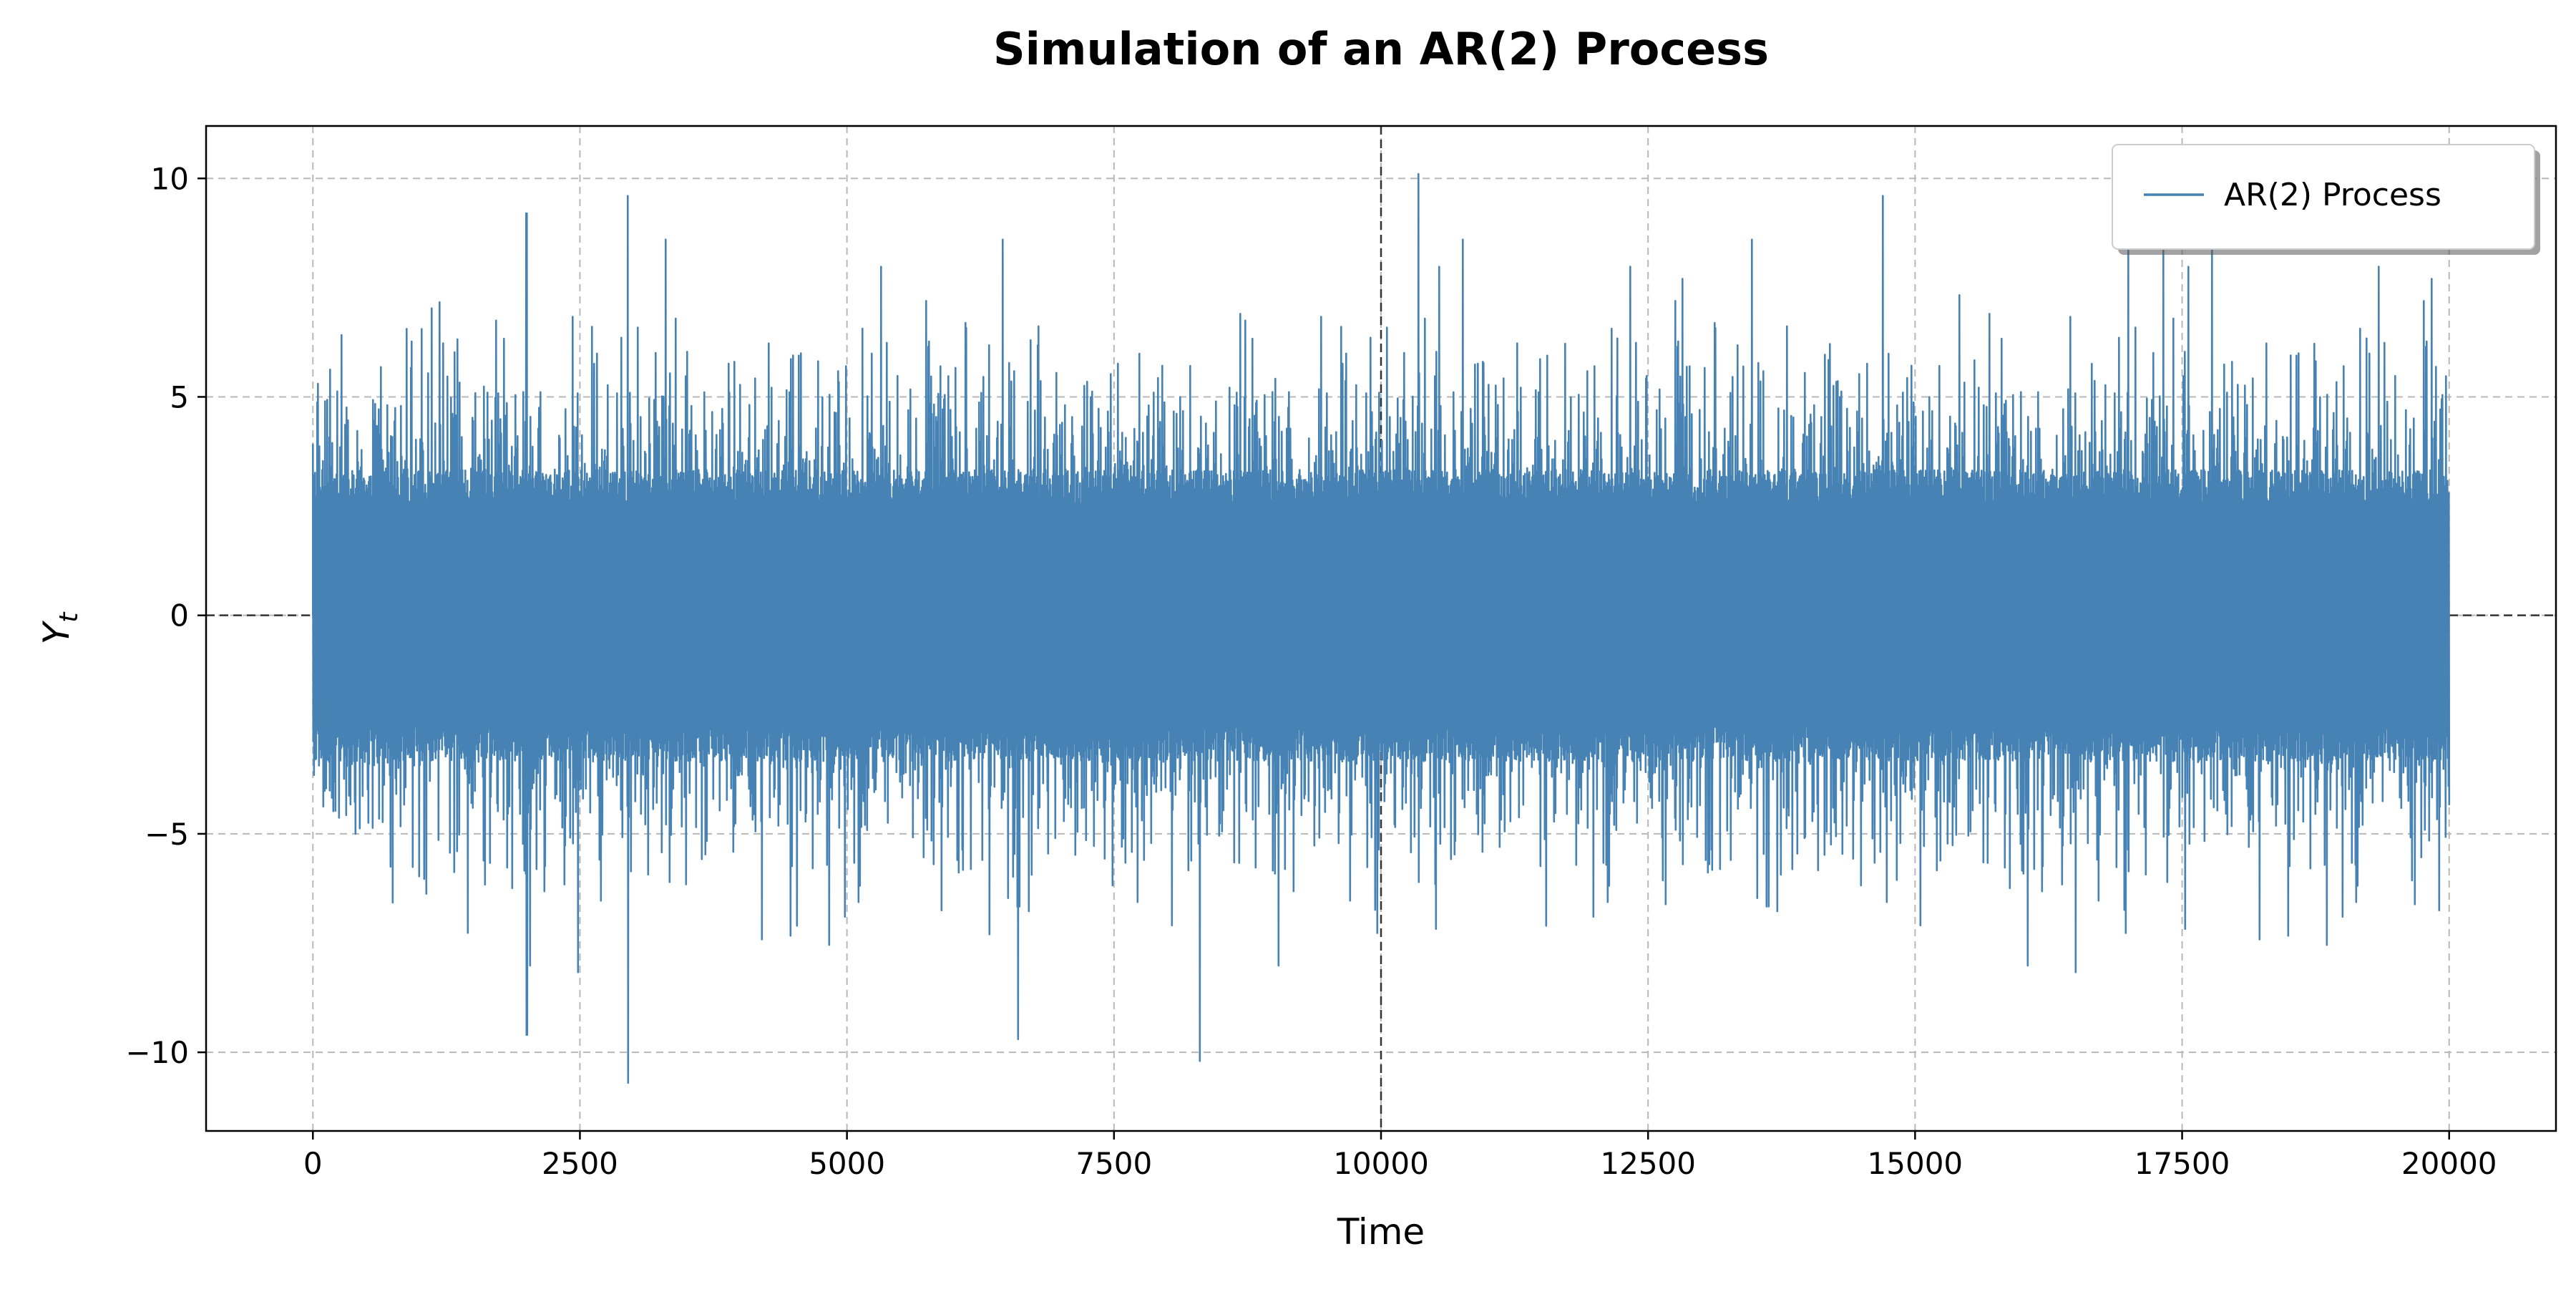 This screenshot has height=1292, width=2576. I want to click on x-tick-label: 0, so click(313, 1163).